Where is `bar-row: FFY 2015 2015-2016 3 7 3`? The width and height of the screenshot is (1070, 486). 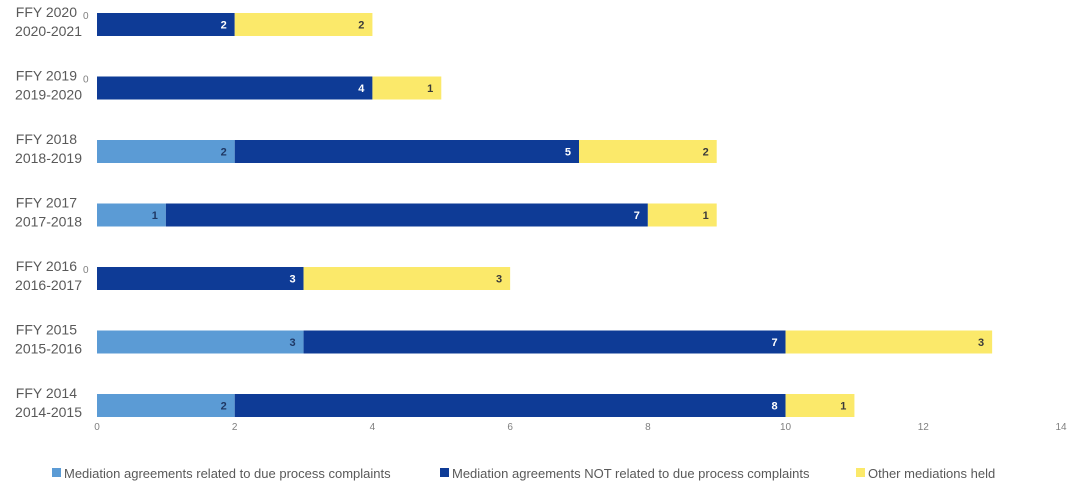
bar-row: FFY 2015 2015-2016 3 7 3 is located at coordinates (504, 339).